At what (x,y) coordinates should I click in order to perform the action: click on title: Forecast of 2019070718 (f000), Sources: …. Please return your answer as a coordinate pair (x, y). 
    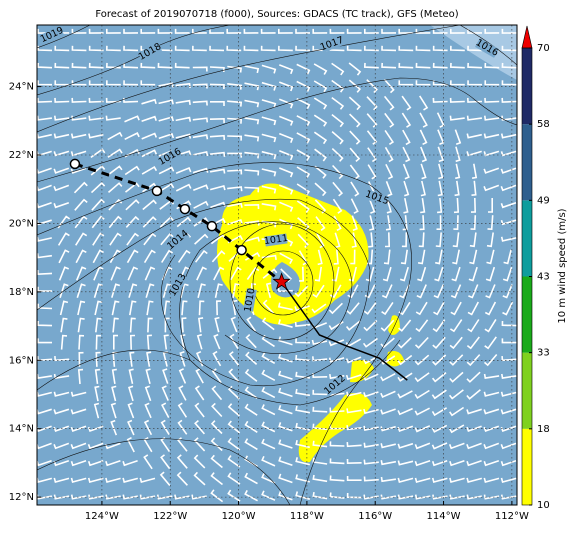
    Looking at the image, I should click on (276, 14).